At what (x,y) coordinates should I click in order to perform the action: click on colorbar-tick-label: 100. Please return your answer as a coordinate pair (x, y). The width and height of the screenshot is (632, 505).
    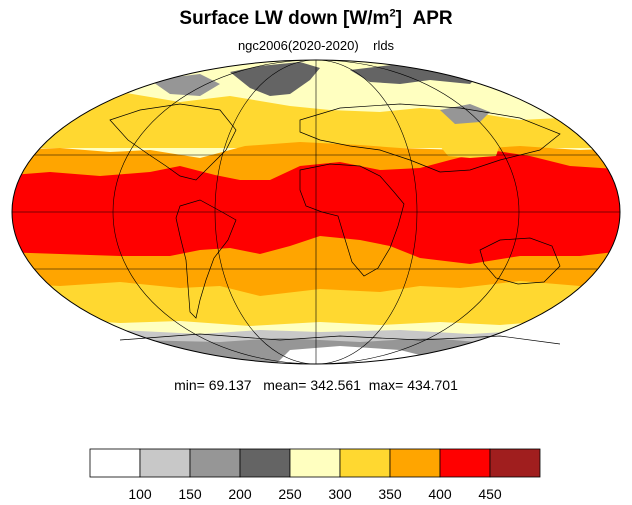
    Looking at the image, I should click on (140, 494).